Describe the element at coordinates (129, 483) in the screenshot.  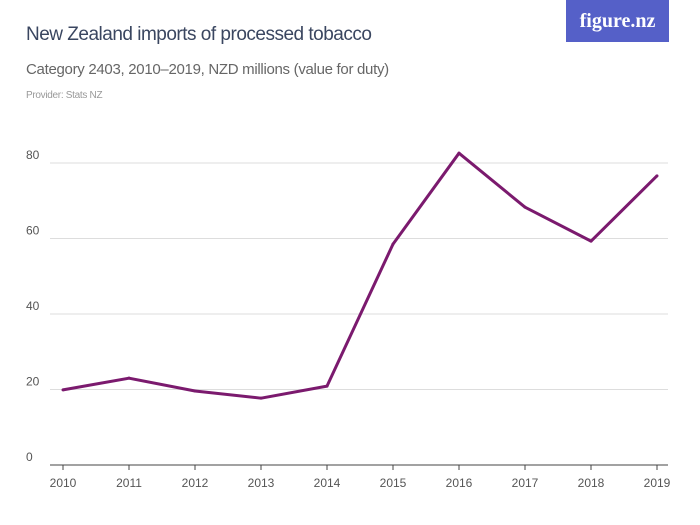
I see `x-tick-label: 2011` at that location.